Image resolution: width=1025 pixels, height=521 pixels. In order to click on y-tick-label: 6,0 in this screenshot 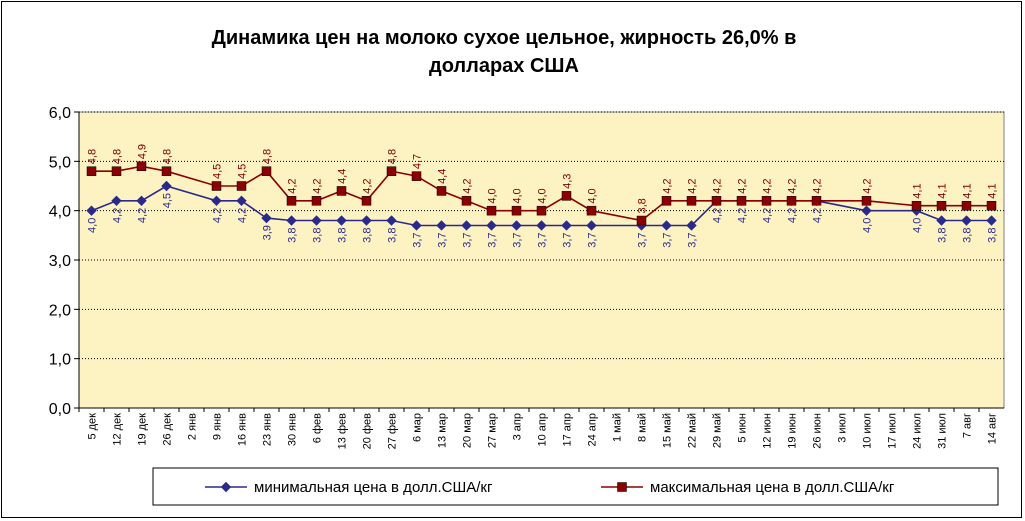, I will do `click(60, 113)`.